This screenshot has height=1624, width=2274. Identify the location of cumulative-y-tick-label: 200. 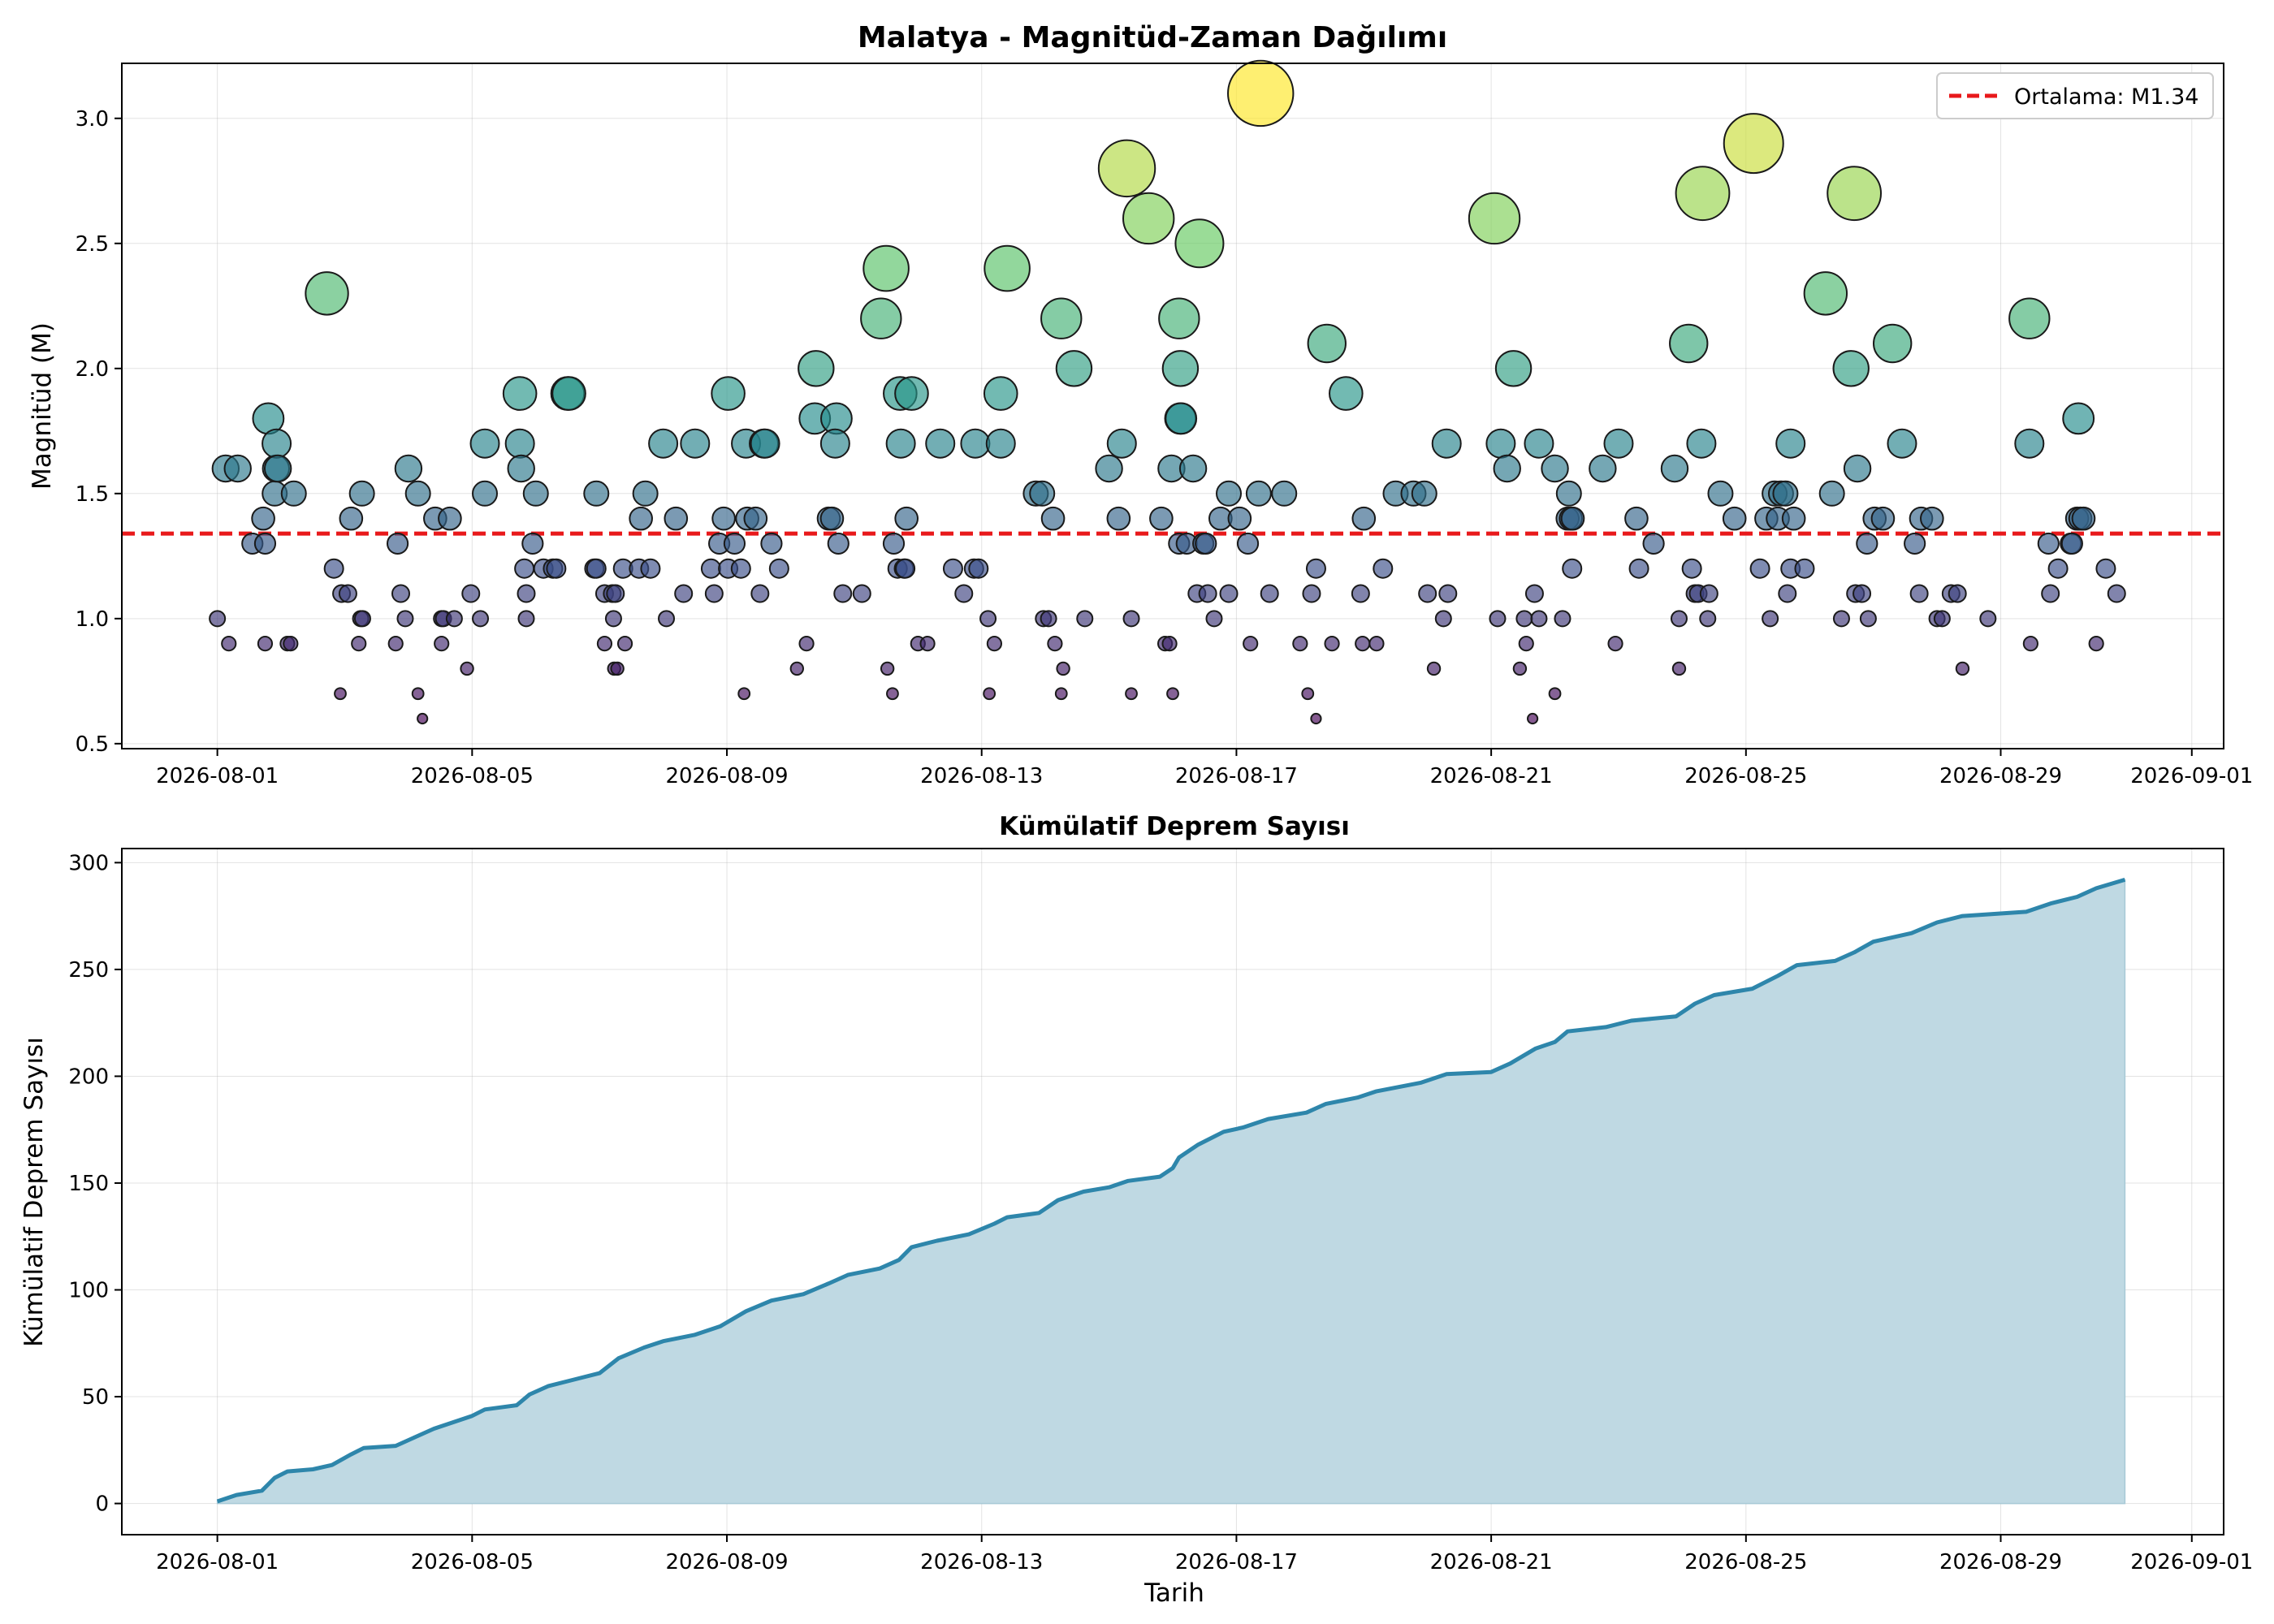
(89, 1077).